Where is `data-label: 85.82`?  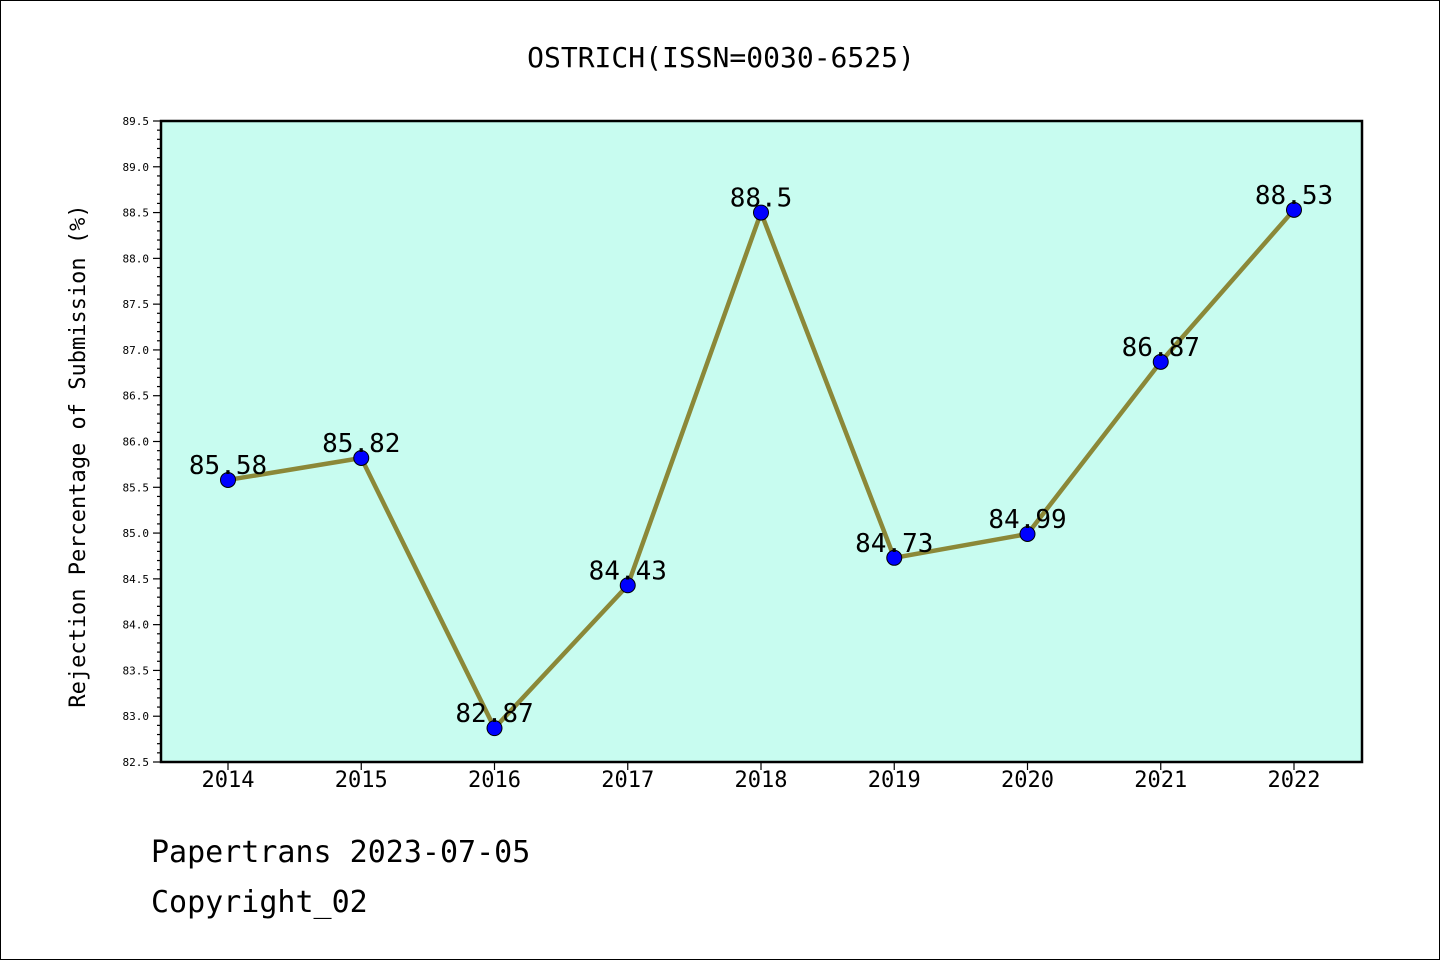 data-label: 85.82 is located at coordinates (361, 444).